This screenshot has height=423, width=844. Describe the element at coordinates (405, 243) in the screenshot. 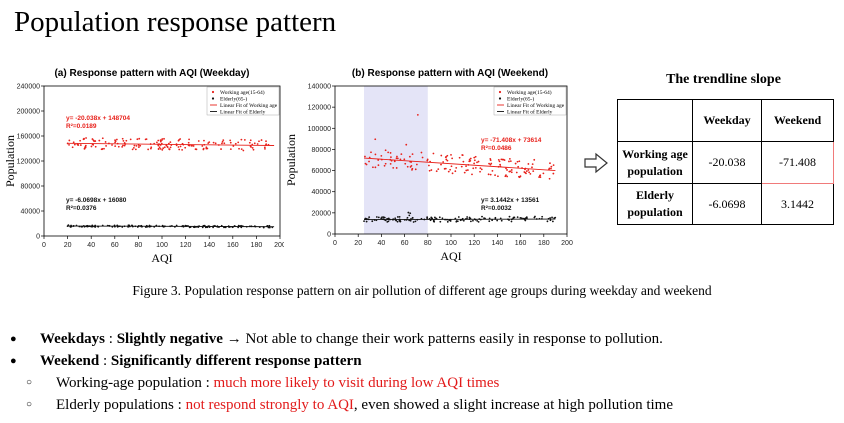

I see `x-tick-label: 60` at that location.